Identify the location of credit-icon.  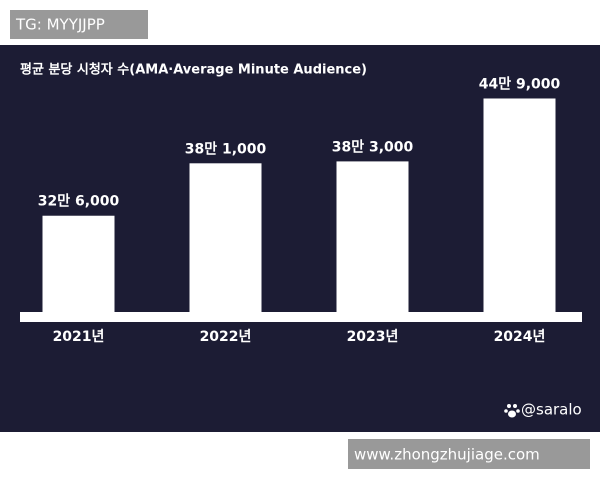
(512, 411).